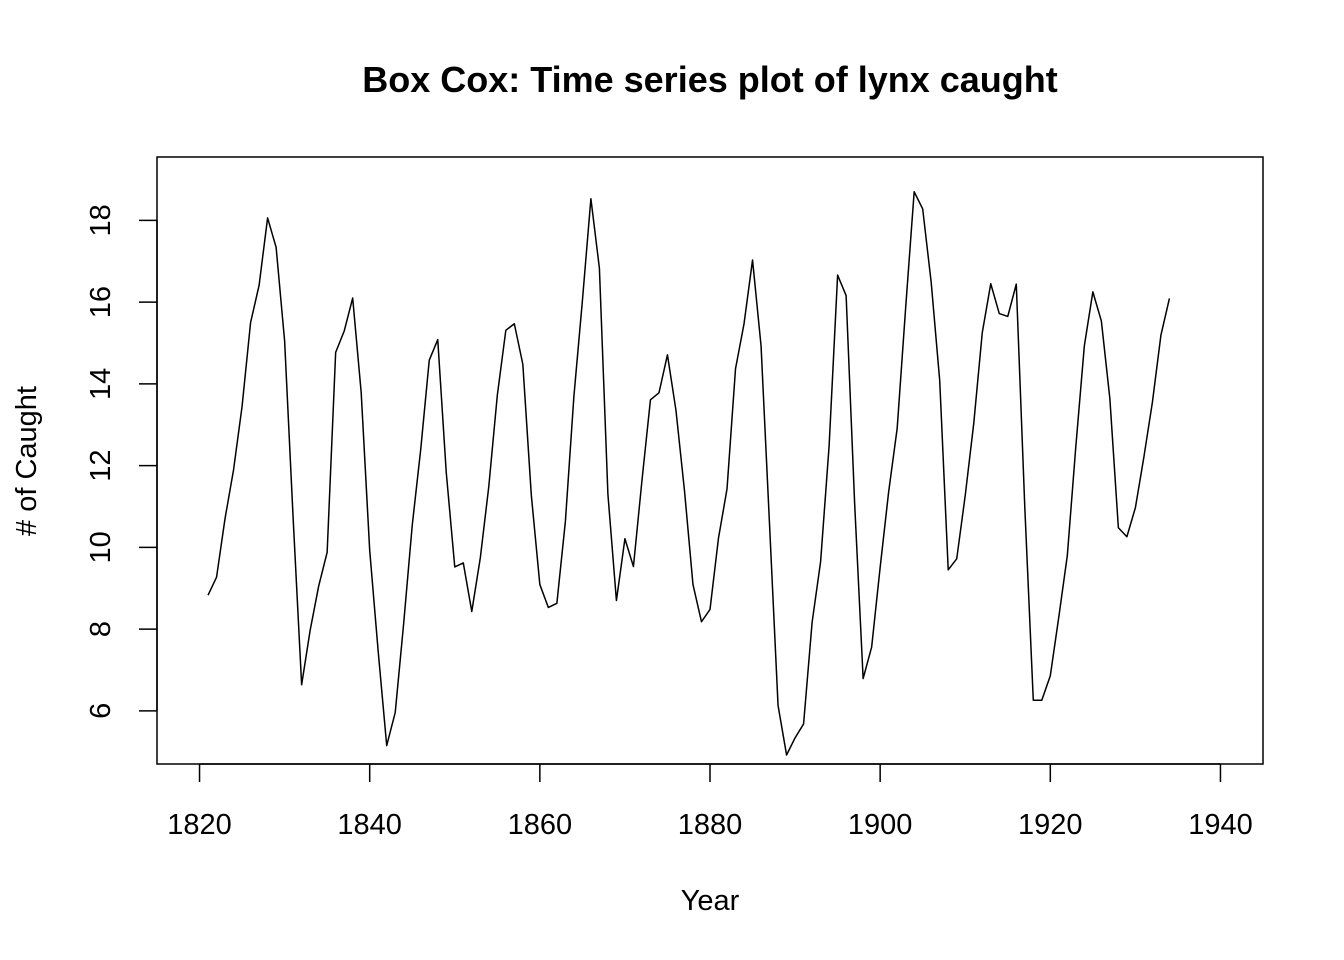 The image size is (1344, 960). I want to click on chart-title: Box Cox: Time series plot of lynx caught, so click(709, 79).